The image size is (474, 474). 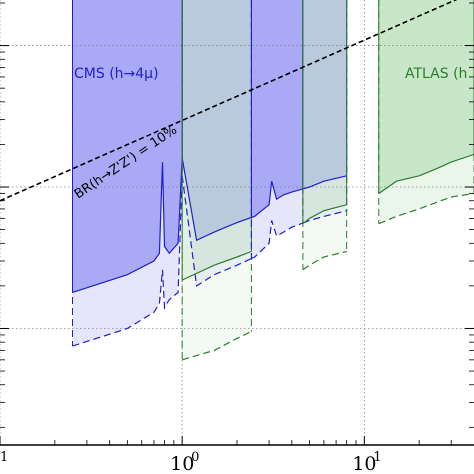 What do you see at coordinates (4, 457) in the screenshot?
I see `x-tick-label-exp-0: 1` at bounding box center [4, 457].